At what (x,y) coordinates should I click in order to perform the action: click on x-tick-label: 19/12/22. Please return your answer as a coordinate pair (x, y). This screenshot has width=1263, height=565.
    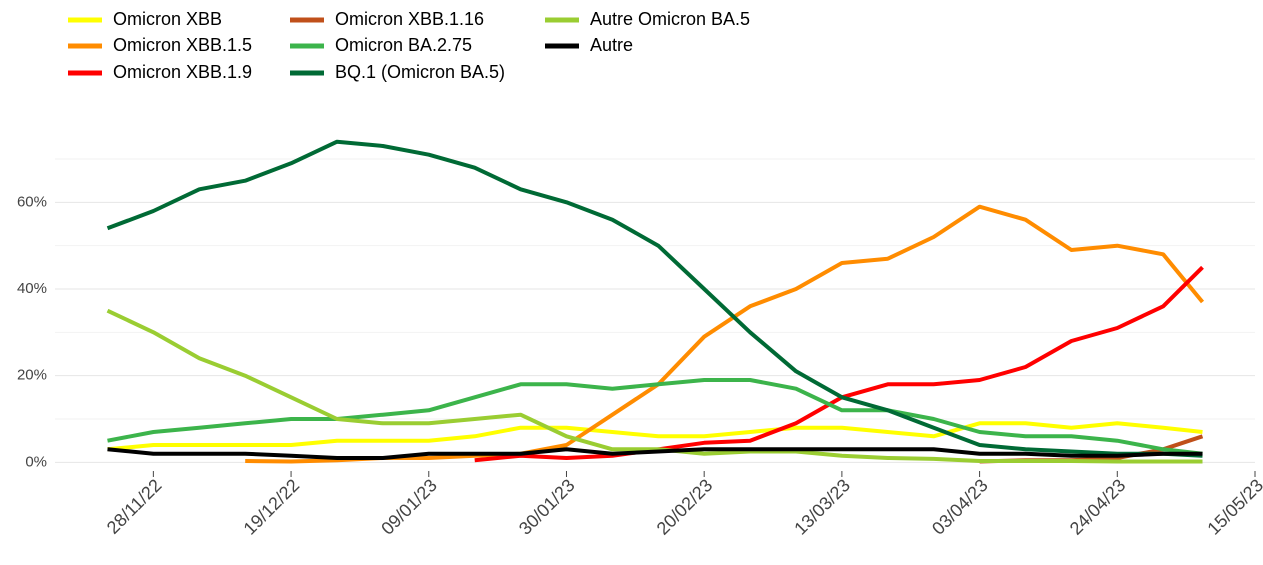
    Looking at the image, I should click on (272, 507).